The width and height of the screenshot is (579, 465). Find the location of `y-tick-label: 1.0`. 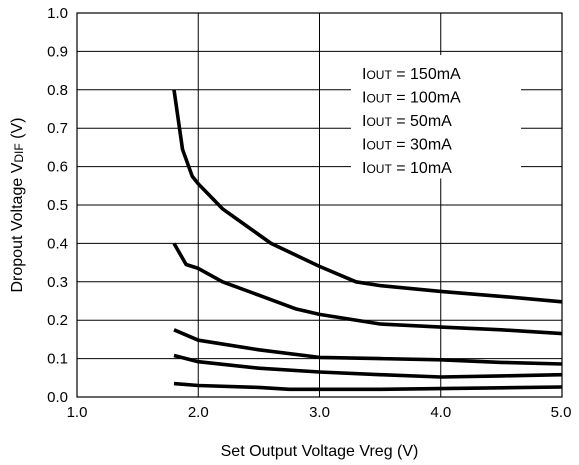

y-tick-label: 1.0 is located at coordinates (57, 13).